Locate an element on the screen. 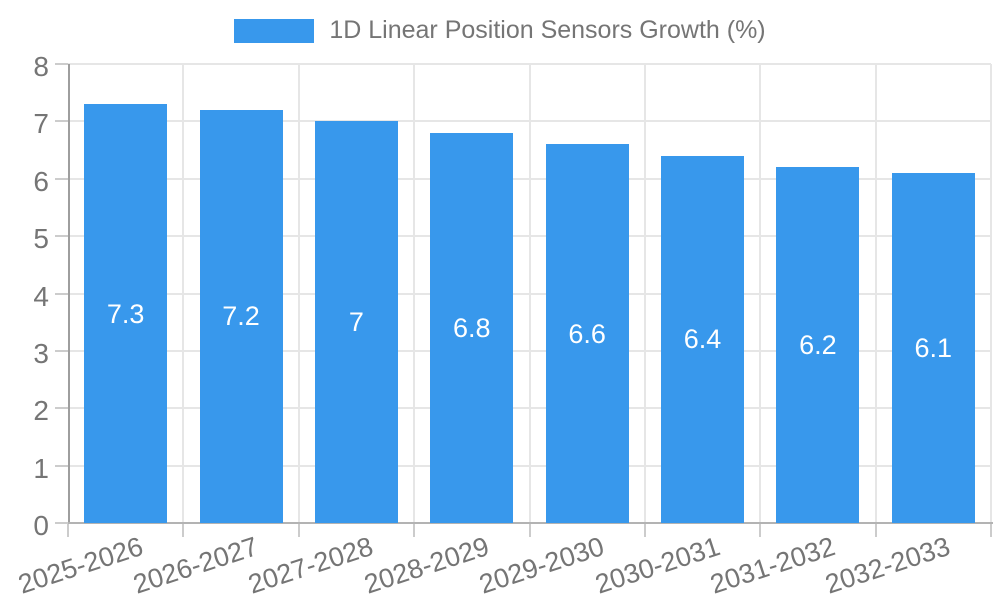  bar-value-label: 6.8 is located at coordinates (472, 327).